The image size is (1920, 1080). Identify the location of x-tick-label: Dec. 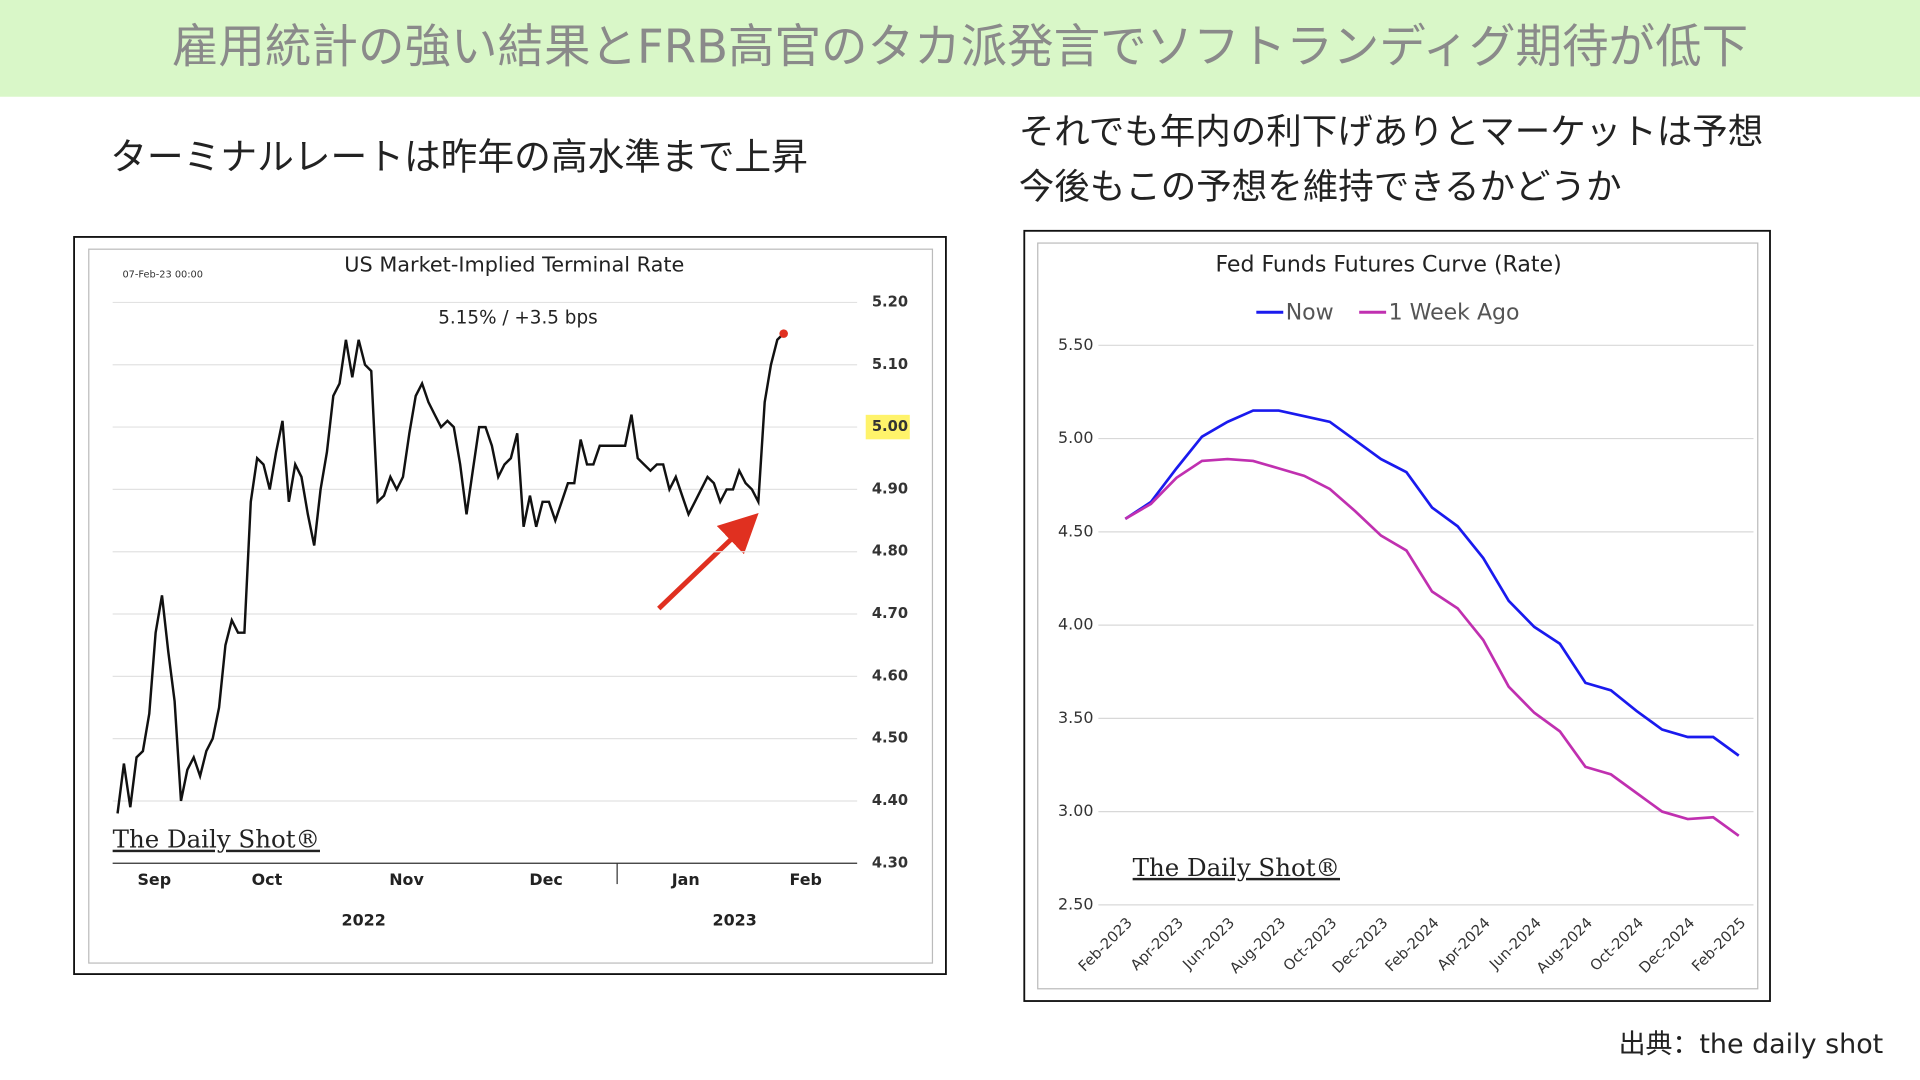
(545, 879).